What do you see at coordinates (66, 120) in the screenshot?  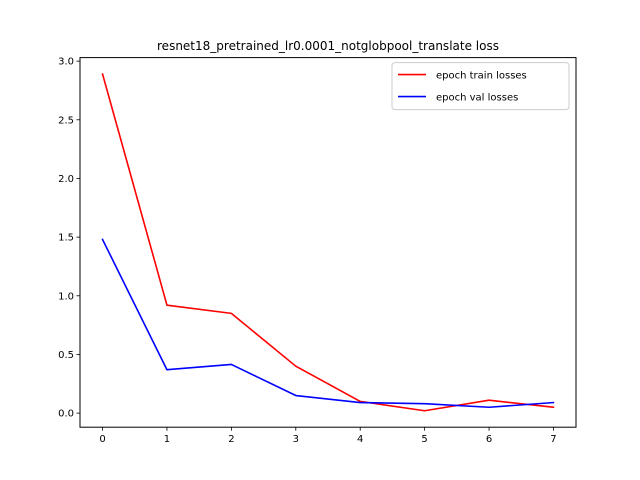 I see `y-tick-label: 2.5` at bounding box center [66, 120].